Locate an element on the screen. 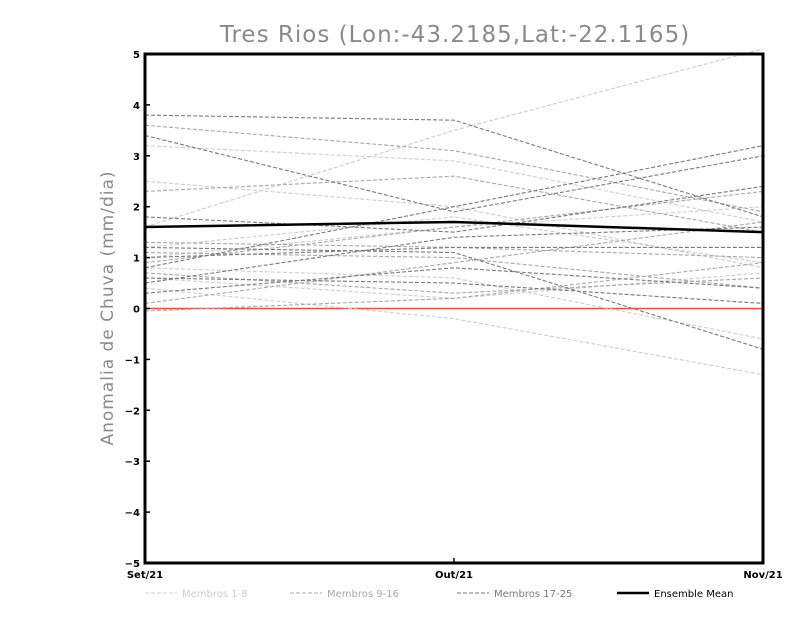 The image size is (800, 618). y-tick-label: −4 is located at coordinates (132, 513).